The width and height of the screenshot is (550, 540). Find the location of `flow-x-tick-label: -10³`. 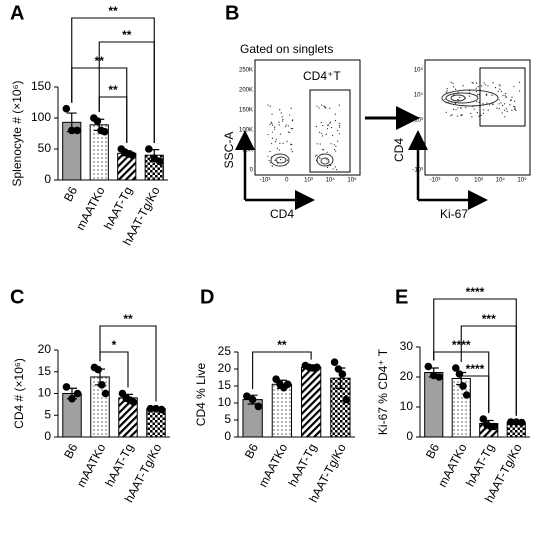

flow-x-tick-label: -10³ is located at coordinates (435, 181).